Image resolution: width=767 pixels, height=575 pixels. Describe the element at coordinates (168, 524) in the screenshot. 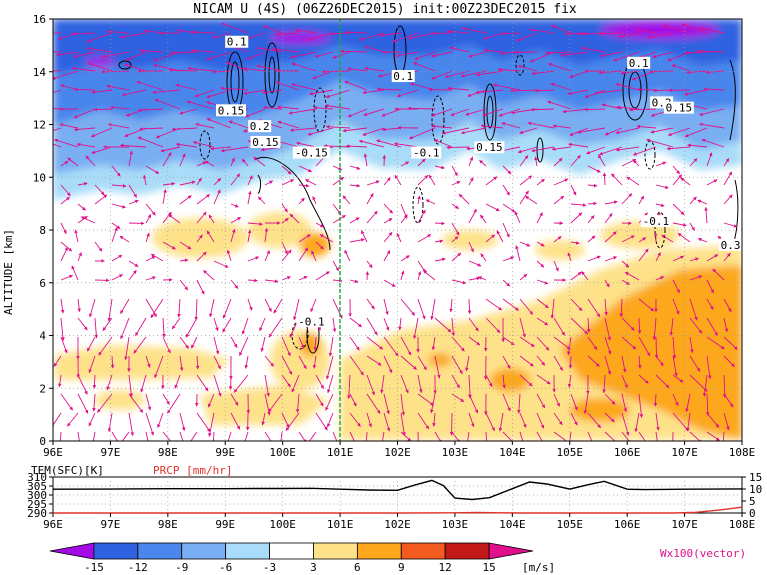

I see `surface-x-tick-label: 98E` at that location.